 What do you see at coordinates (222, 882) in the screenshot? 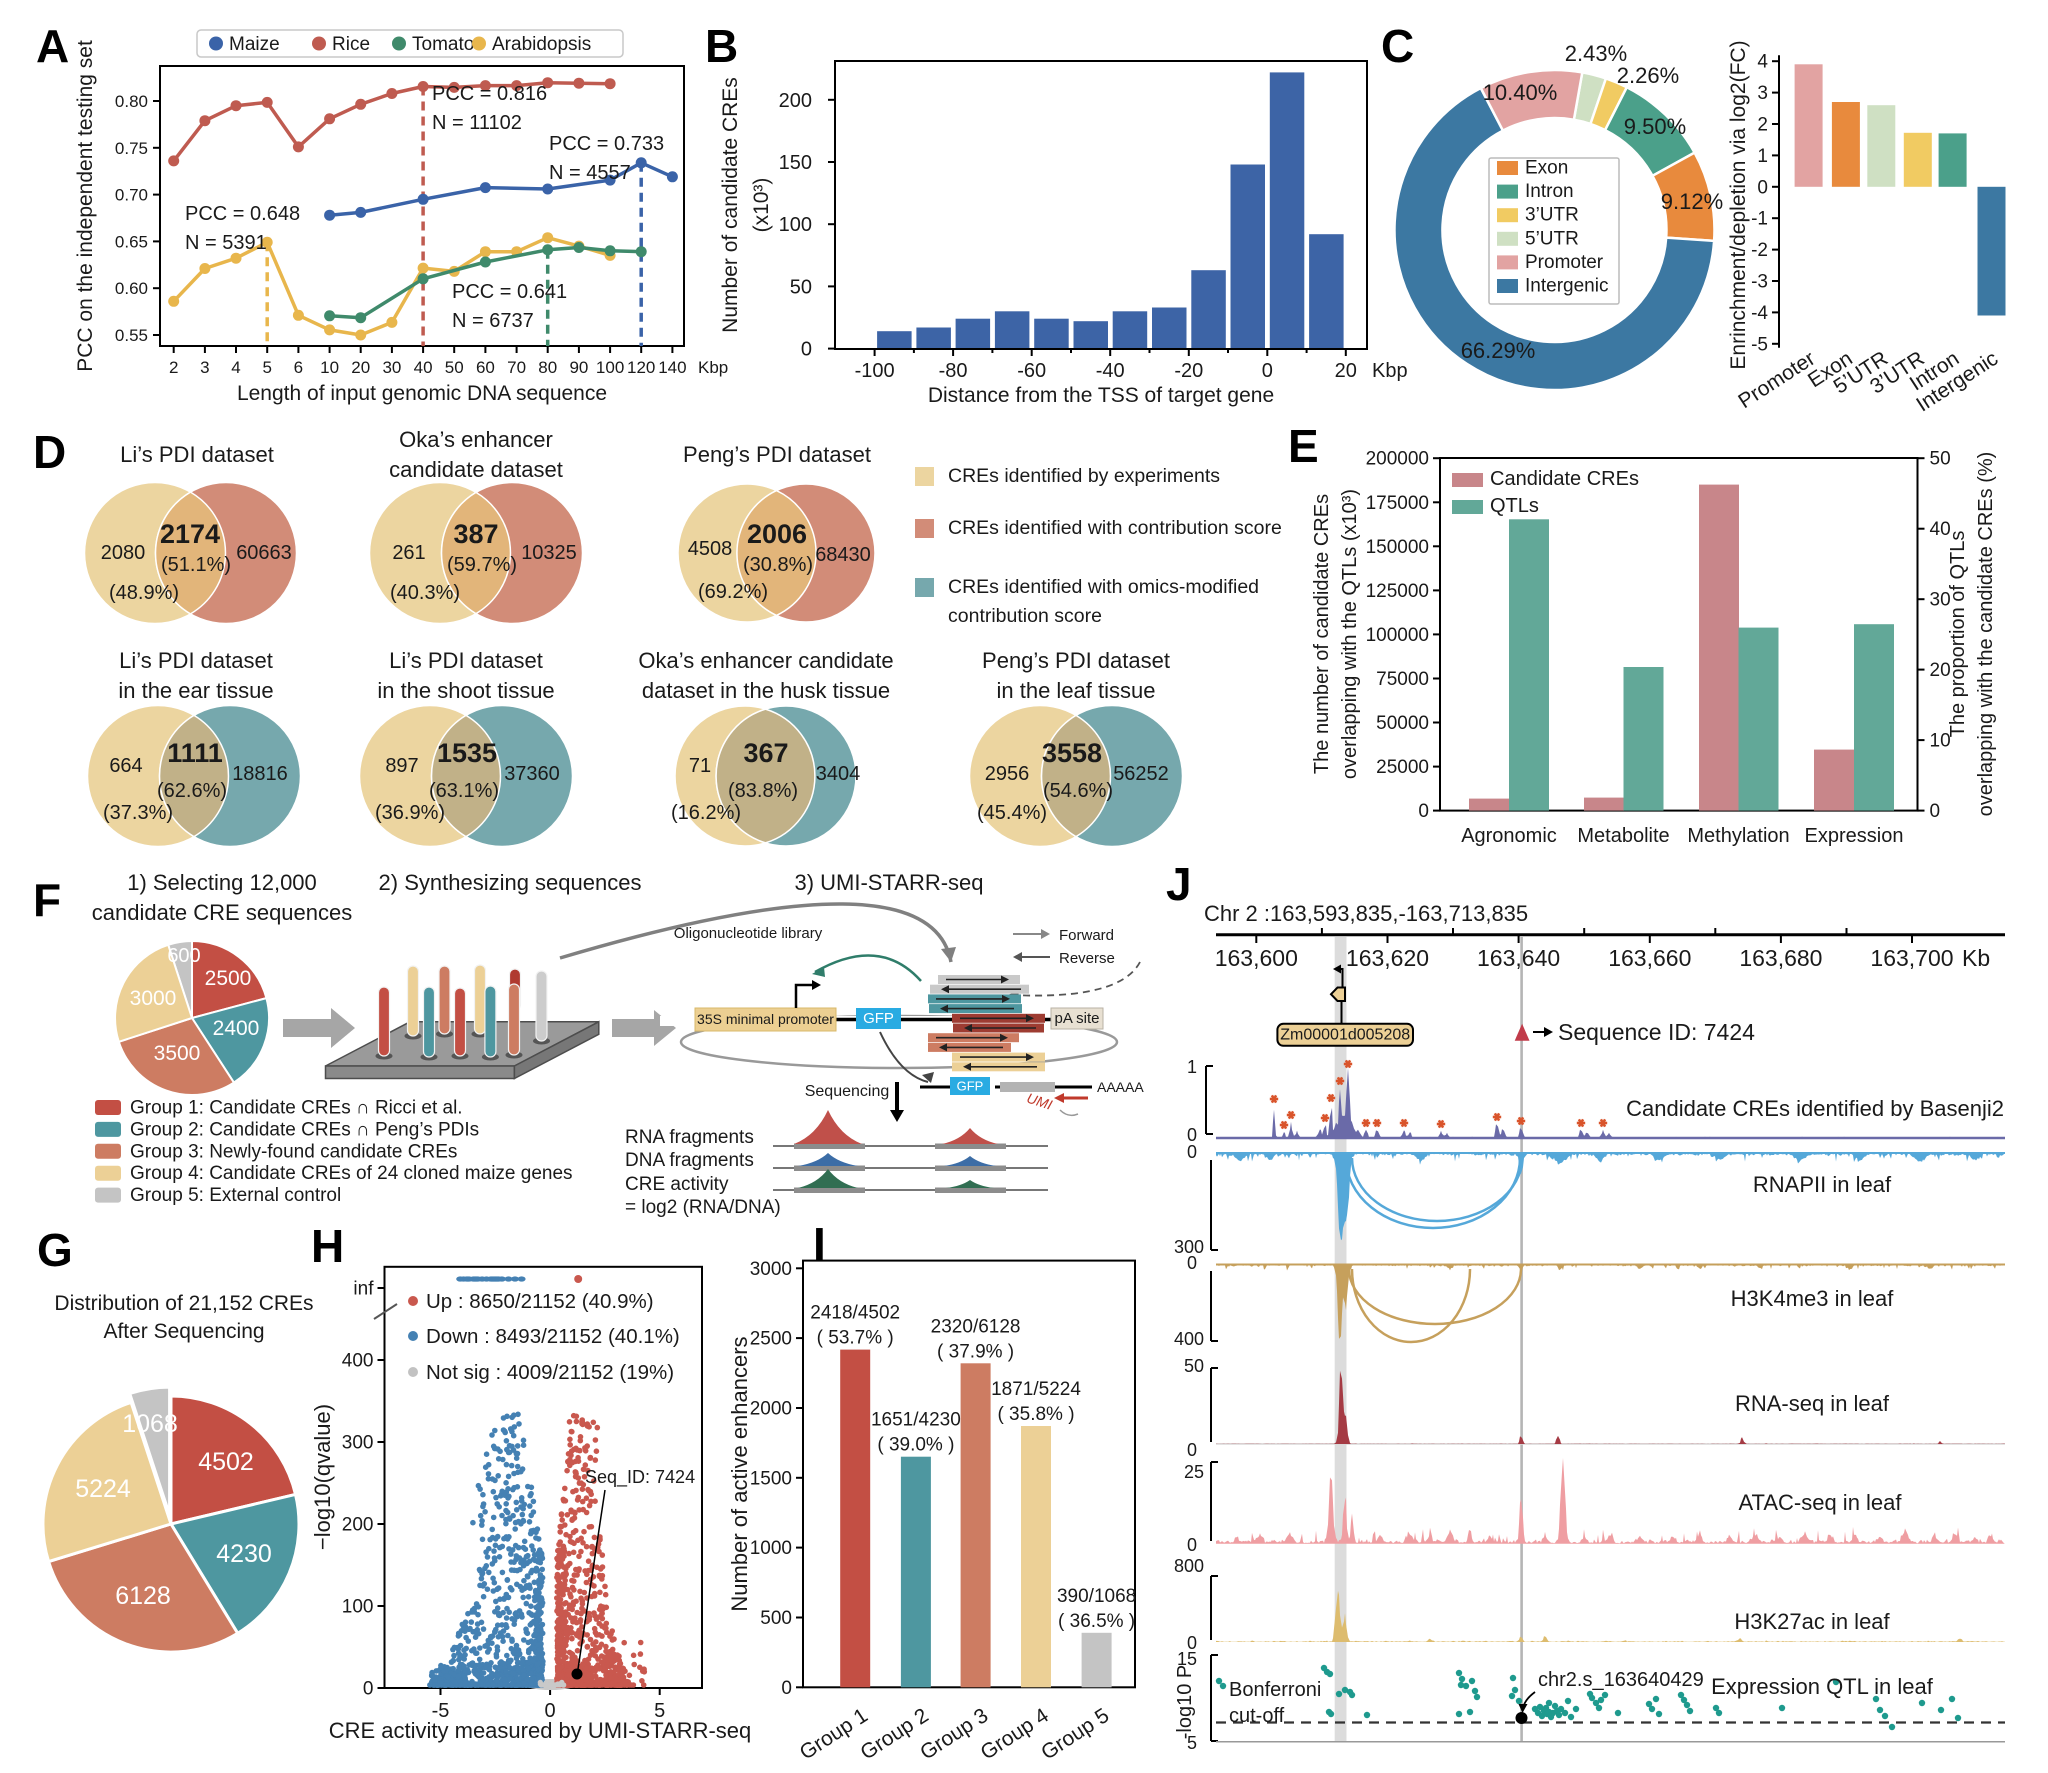
I see `svg-text: 1) Selecting 12,000` at bounding box center [222, 882].